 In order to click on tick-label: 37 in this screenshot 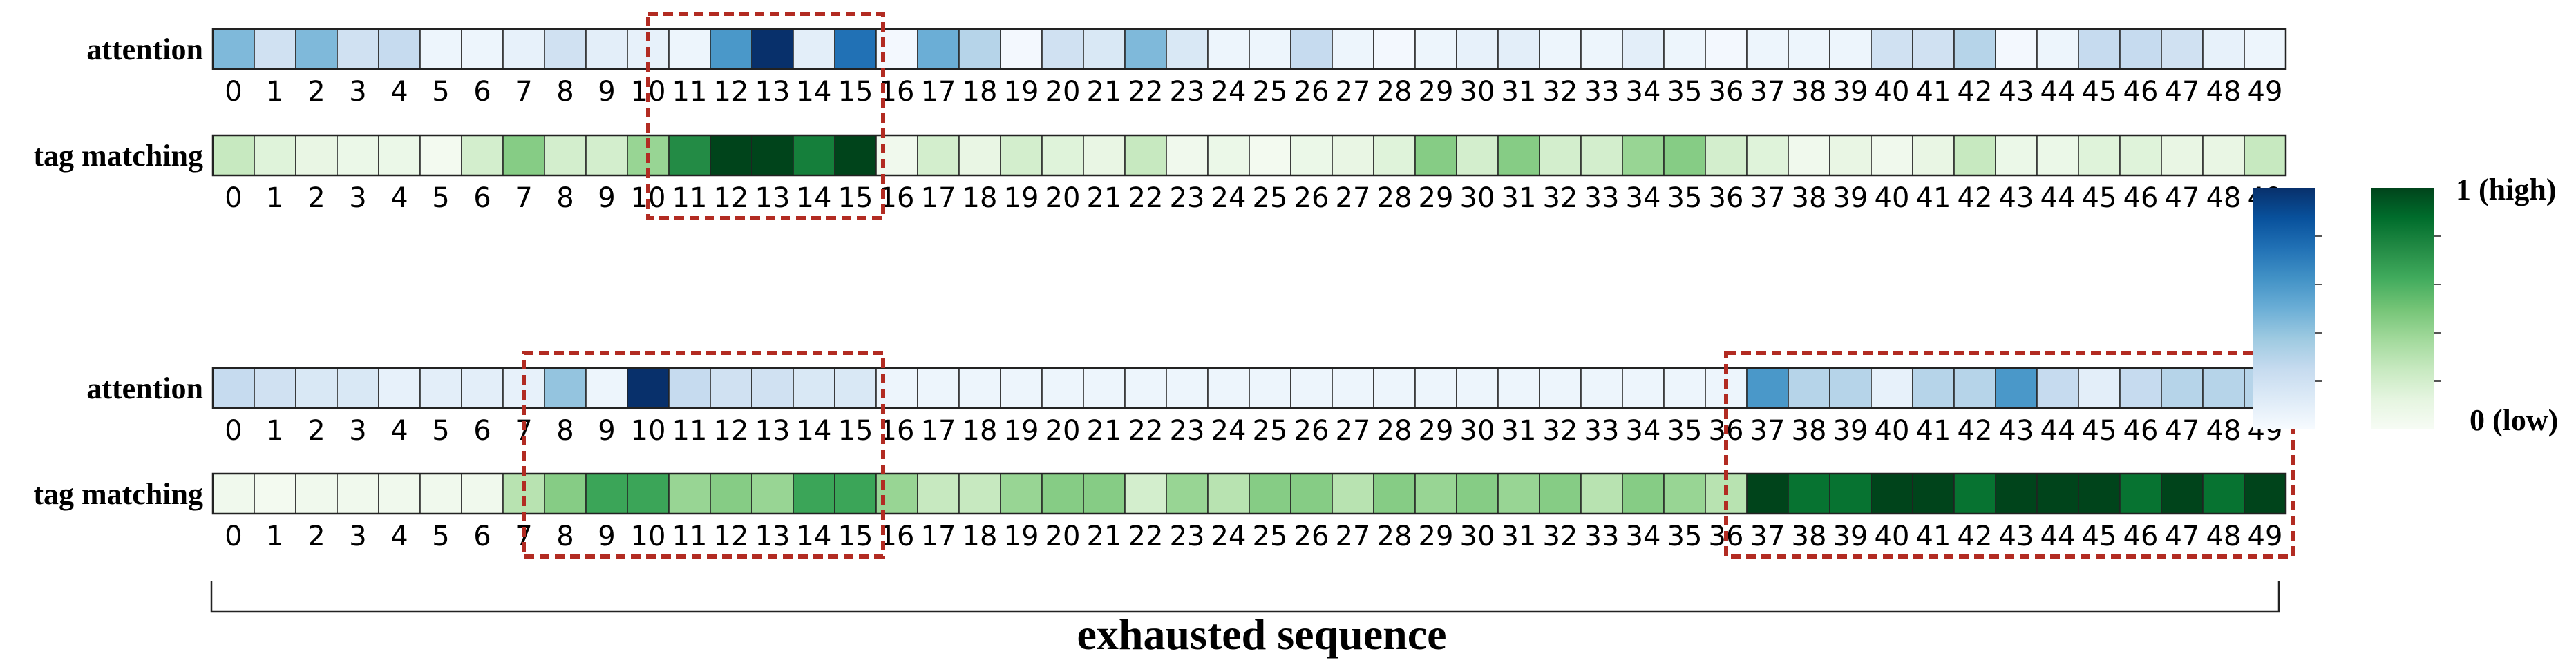, I will do `click(1768, 431)`.